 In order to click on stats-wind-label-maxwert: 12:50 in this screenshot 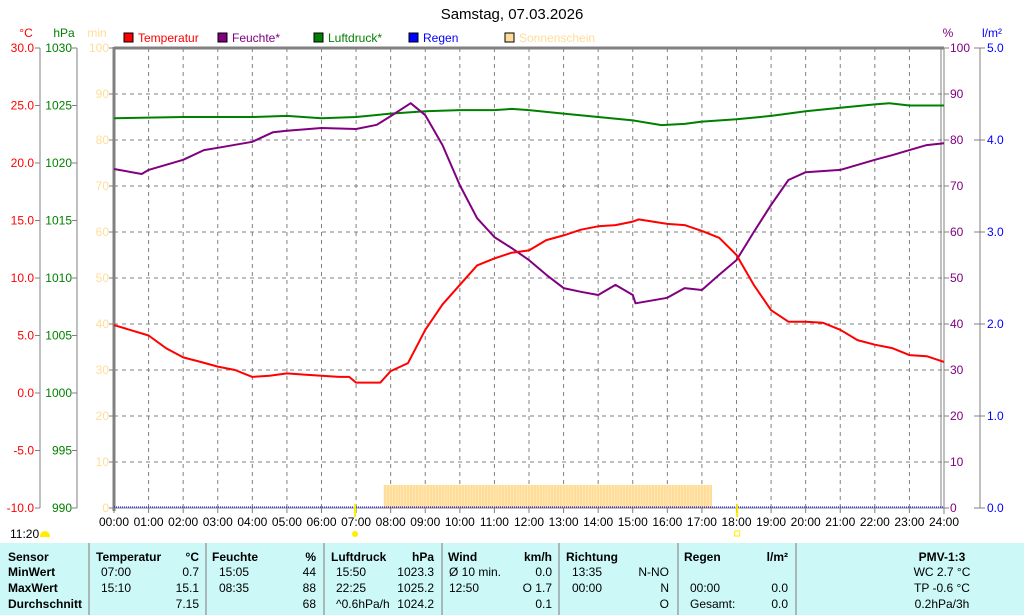, I will do `click(464, 588)`.